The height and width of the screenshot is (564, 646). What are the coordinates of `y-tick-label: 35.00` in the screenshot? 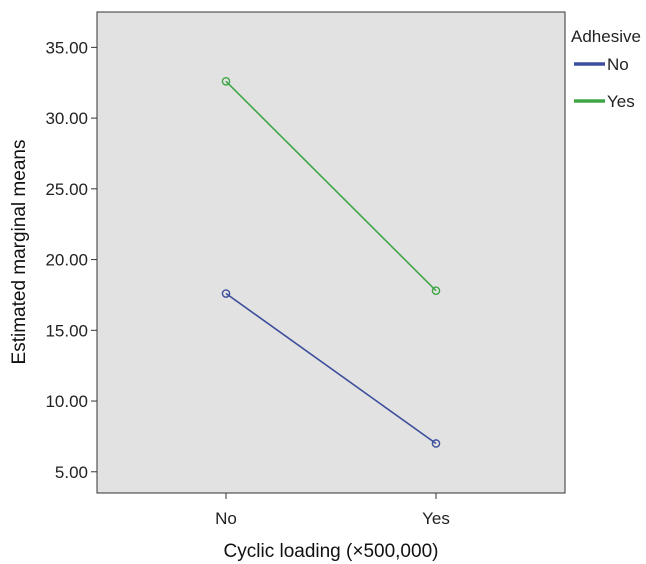 It's located at (66, 47).